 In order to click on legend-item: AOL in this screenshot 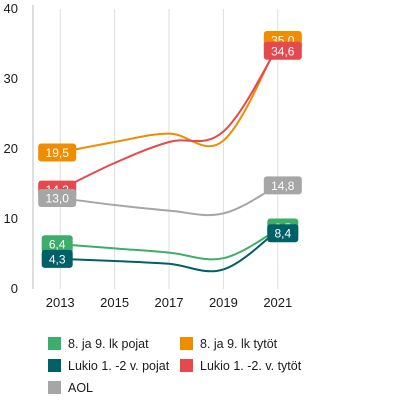, I will do `click(70, 388)`.